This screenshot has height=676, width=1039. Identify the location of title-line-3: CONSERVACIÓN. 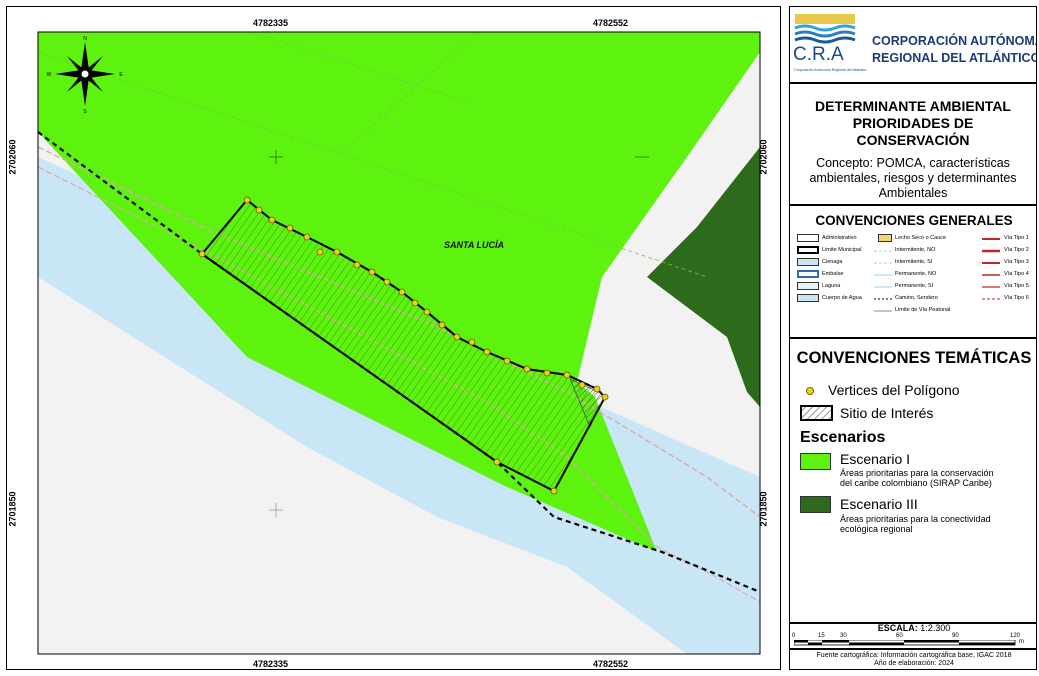
(913, 140).